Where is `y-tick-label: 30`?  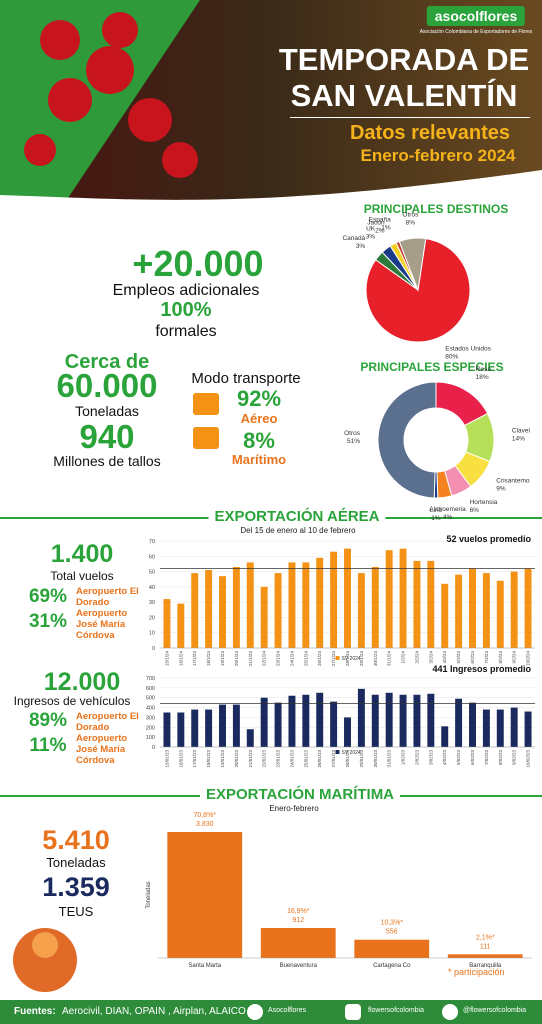
y-tick-label: 30 is located at coordinates (152, 603).